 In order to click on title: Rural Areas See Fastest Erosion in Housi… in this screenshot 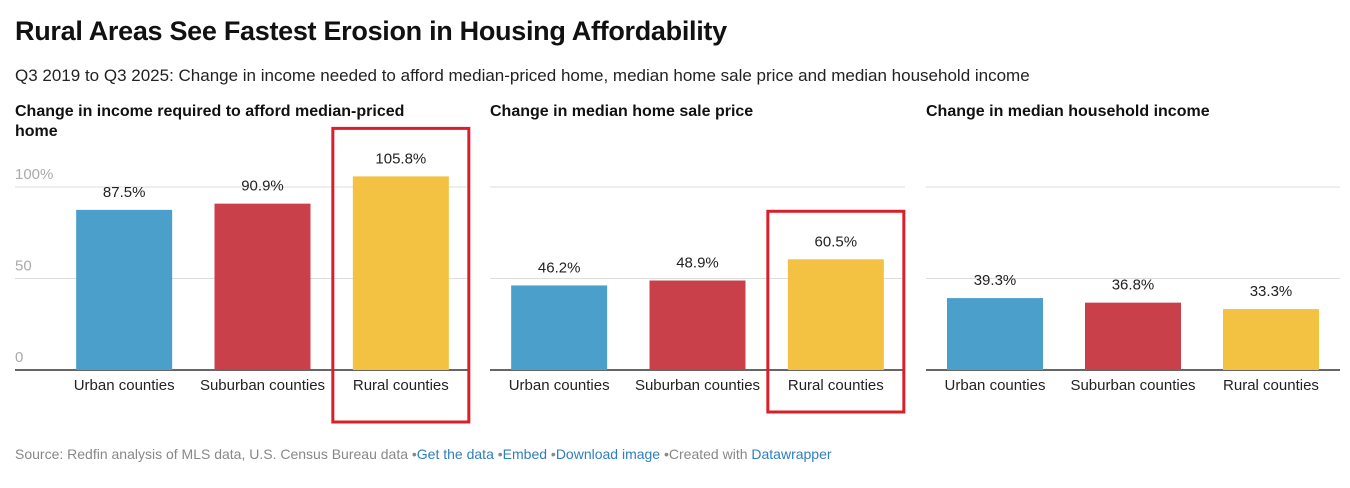, I will do `click(371, 31)`.